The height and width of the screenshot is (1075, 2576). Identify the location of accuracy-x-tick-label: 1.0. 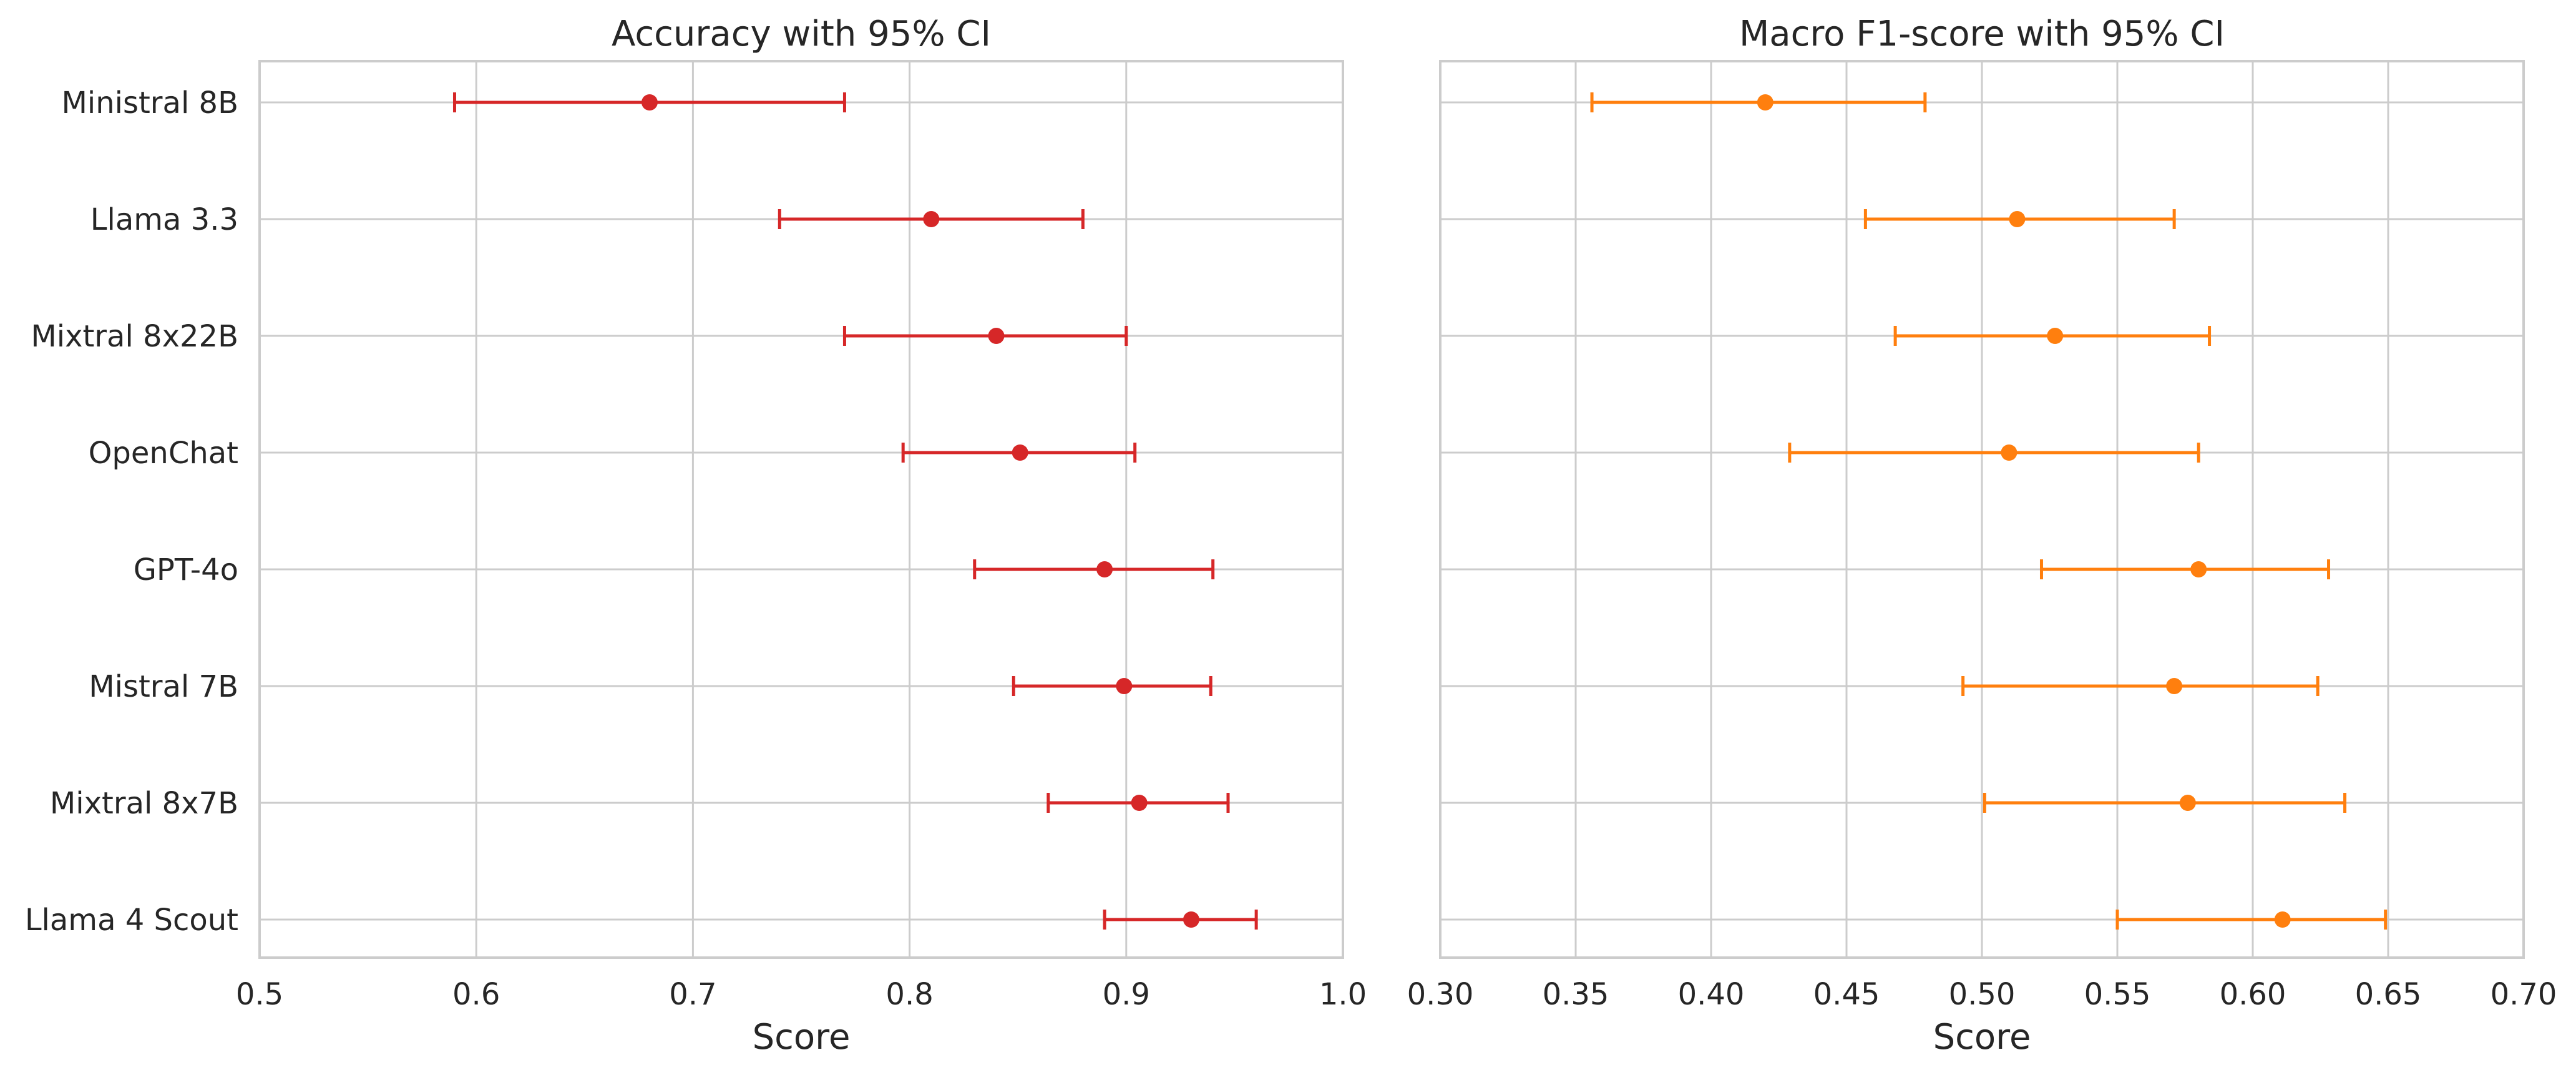
(1343, 994).